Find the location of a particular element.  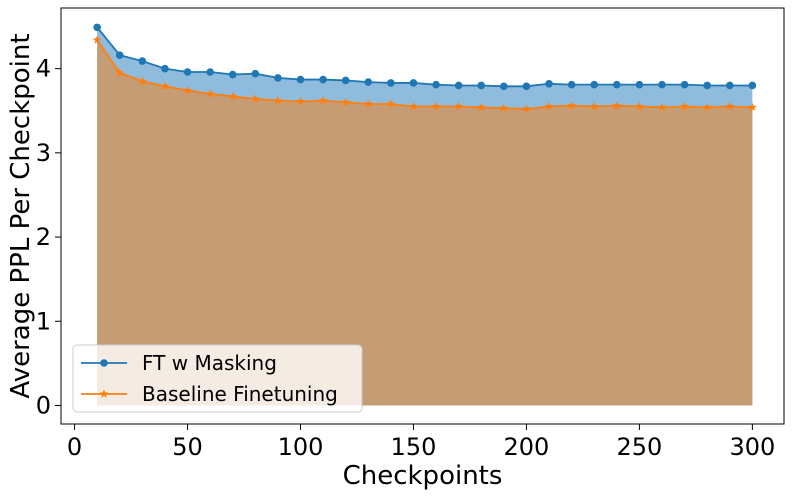

x-tick-label: 0 is located at coordinates (74, 447).